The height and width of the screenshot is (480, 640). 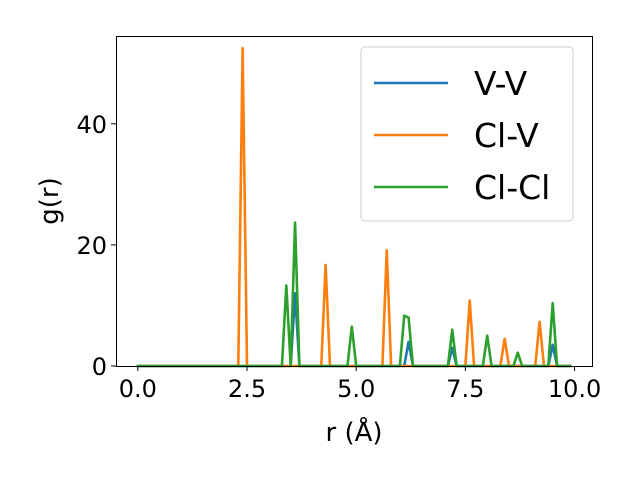 I want to click on legend-label-cl-cl: Cl-Cl, so click(x=512, y=187).